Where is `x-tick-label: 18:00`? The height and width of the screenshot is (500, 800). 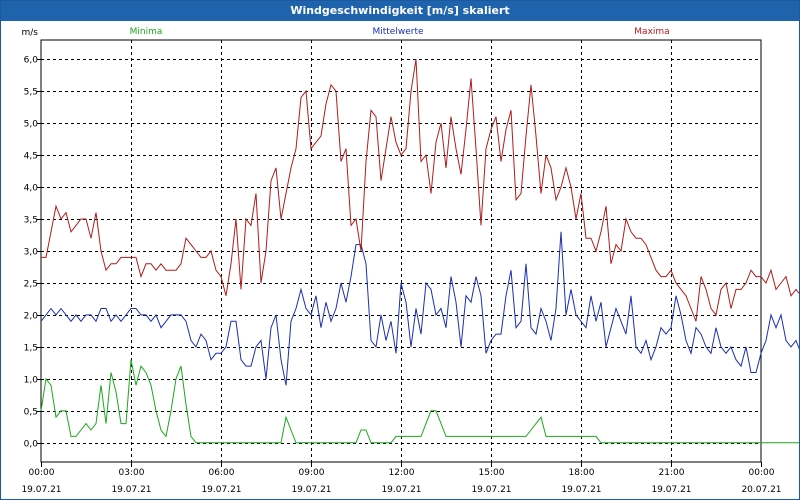
x-tick-label: 18:00 is located at coordinates (582, 473).